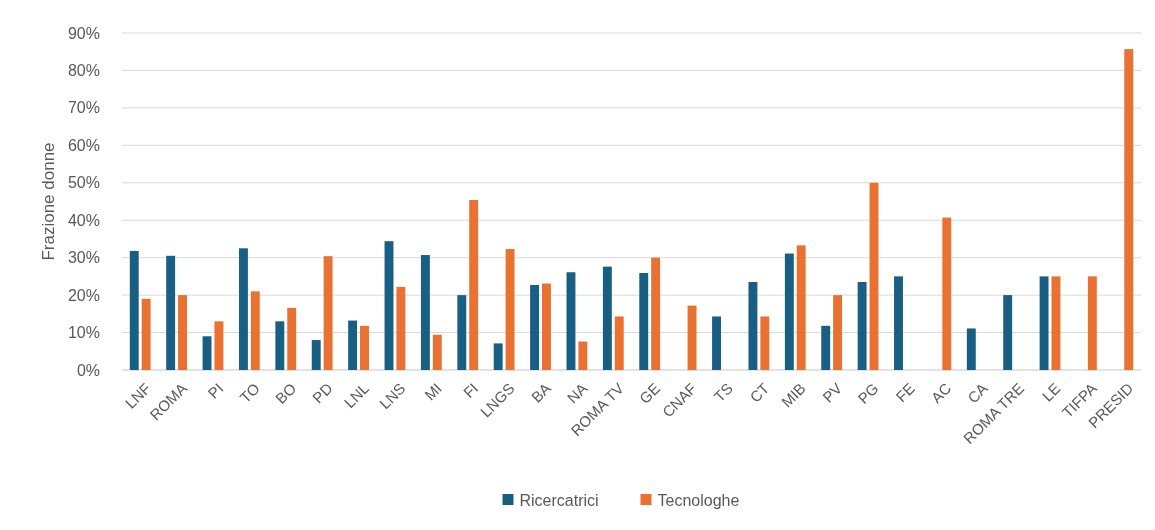 The height and width of the screenshot is (530, 1155). What do you see at coordinates (83, 183) in the screenshot?
I see `y-tick-label: 50%` at bounding box center [83, 183].